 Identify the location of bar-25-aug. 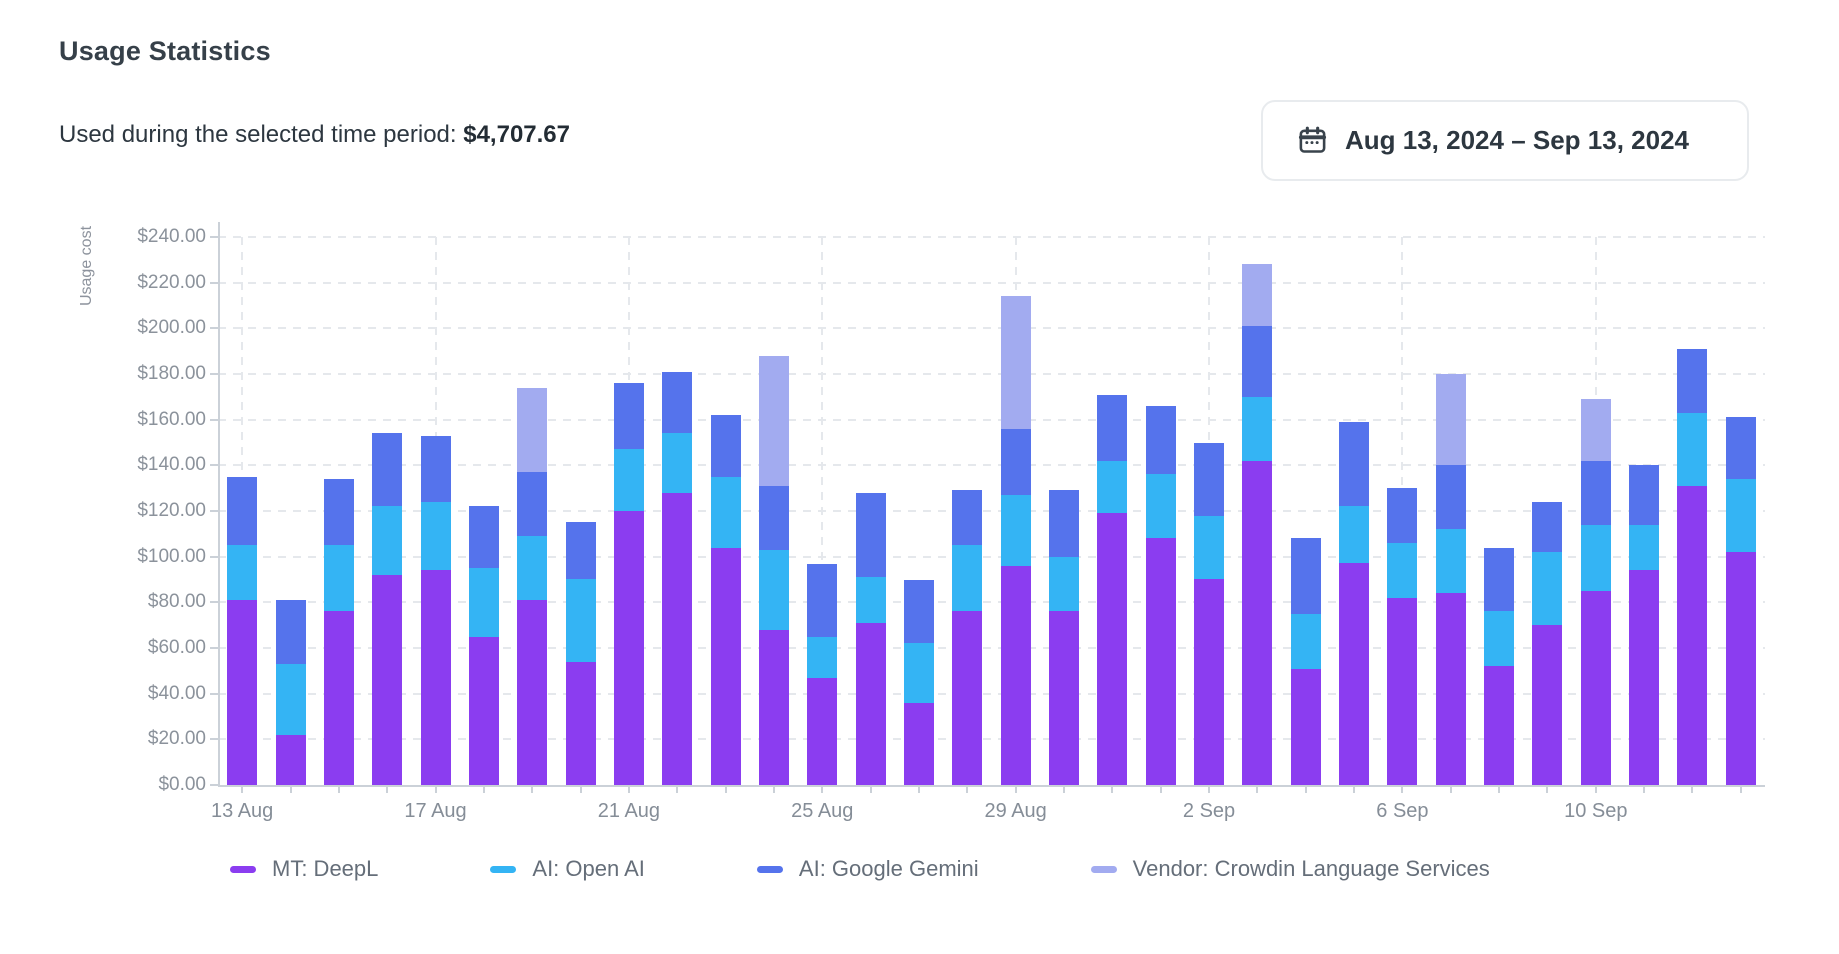
(822, 674).